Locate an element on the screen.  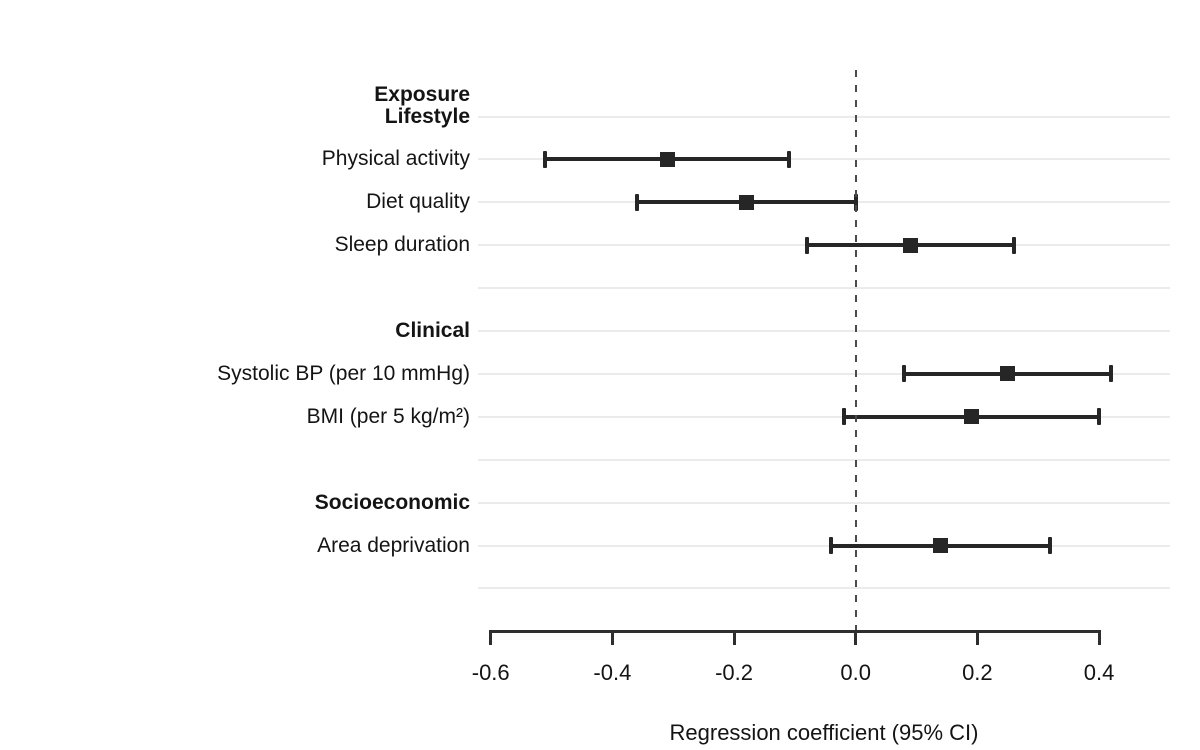
x-tick-label: -0.6 is located at coordinates (490, 672).